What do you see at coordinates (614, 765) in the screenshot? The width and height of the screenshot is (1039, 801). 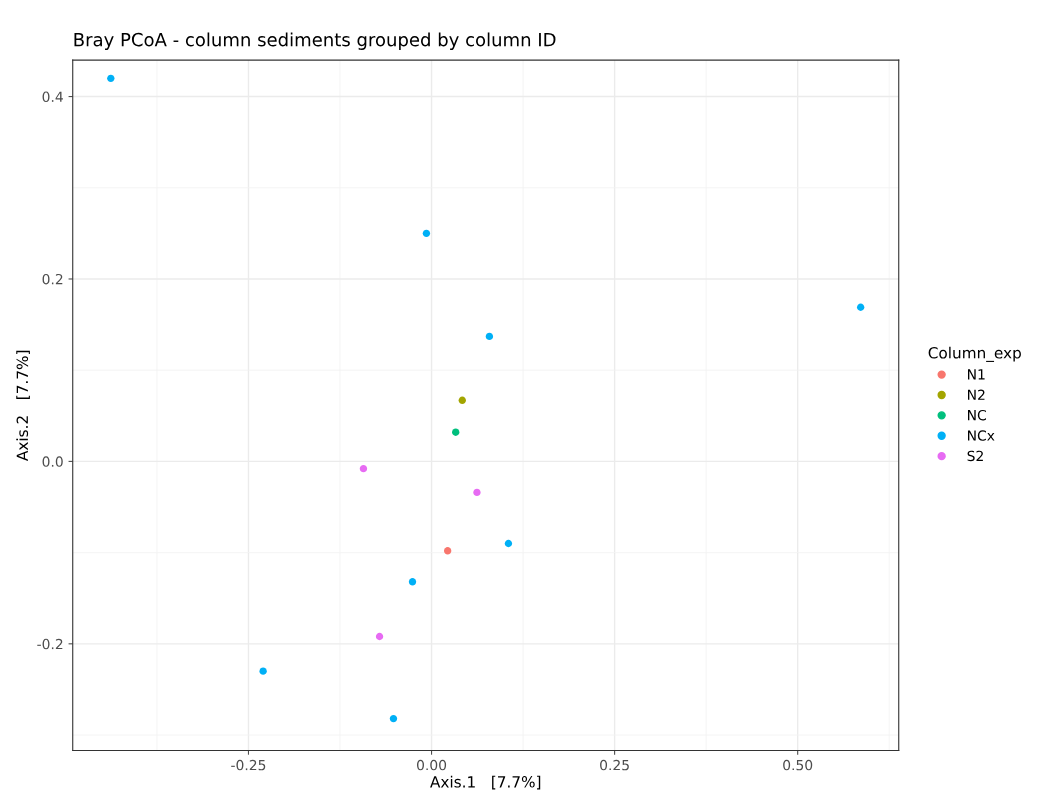 I see `x-tick-label: 0.25` at bounding box center [614, 765].